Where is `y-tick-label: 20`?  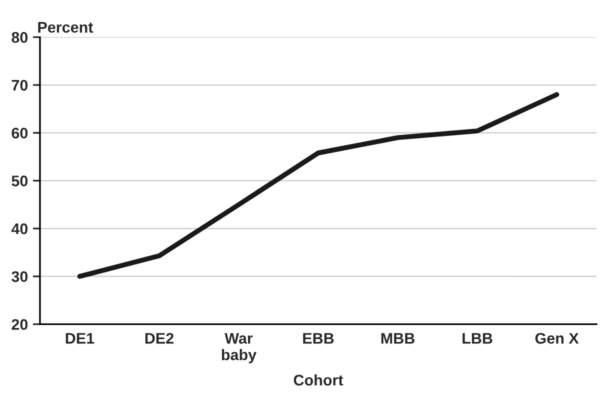 y-tick-label: 20 is located at coordinates (20, 324).